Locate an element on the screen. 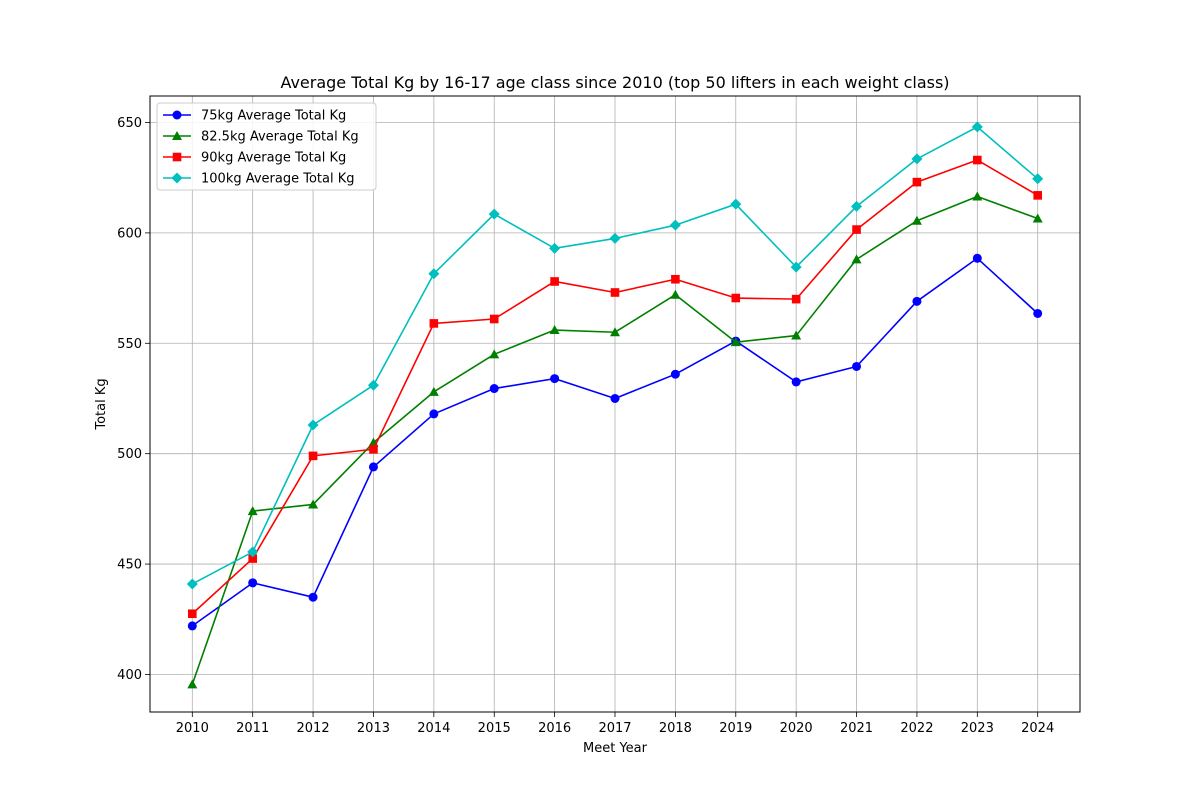  legend-item: 82.5kg Average Total Kg is located at coordinates (261, 137).